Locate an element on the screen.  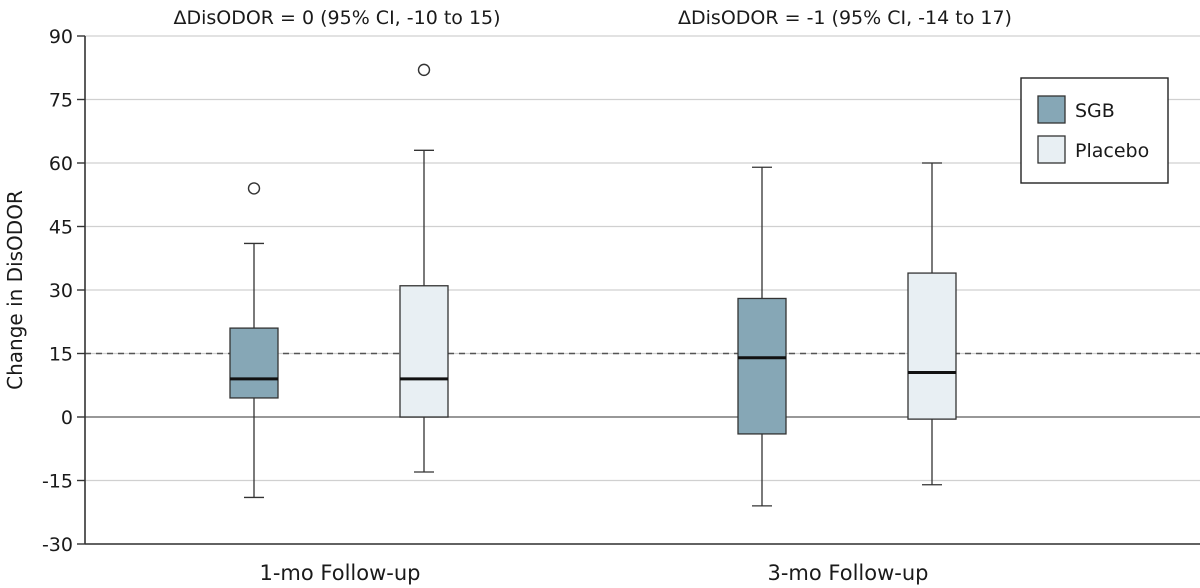
legend: SGB Placebo is located at coordinates (1094, 130).